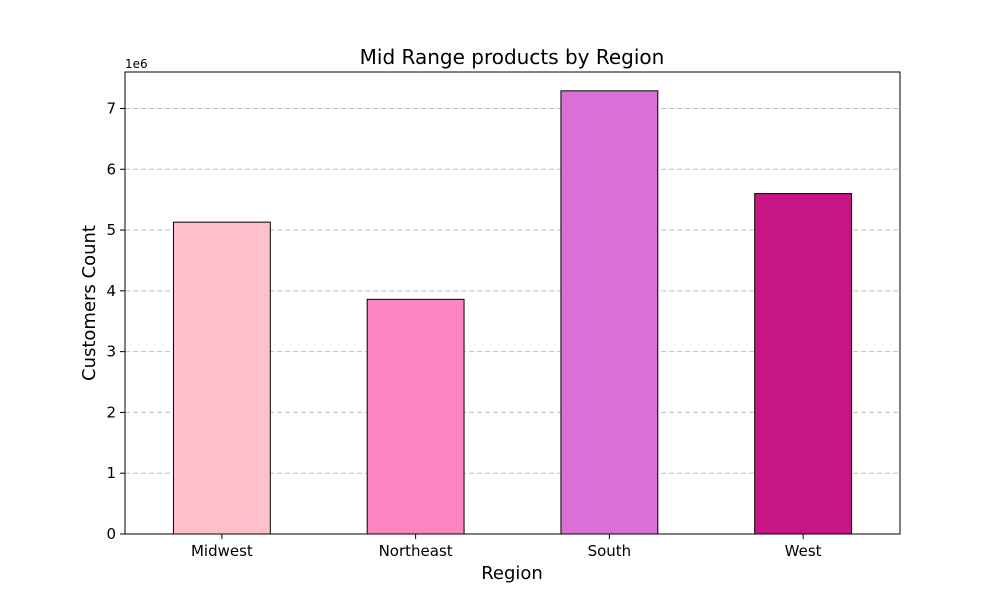 The height and width of the screenshot is (600, 1000). What do you see at coordinates (610, 551) in the screenshot?
I see `x-tick-label: South` at bounding box center [610, 551].